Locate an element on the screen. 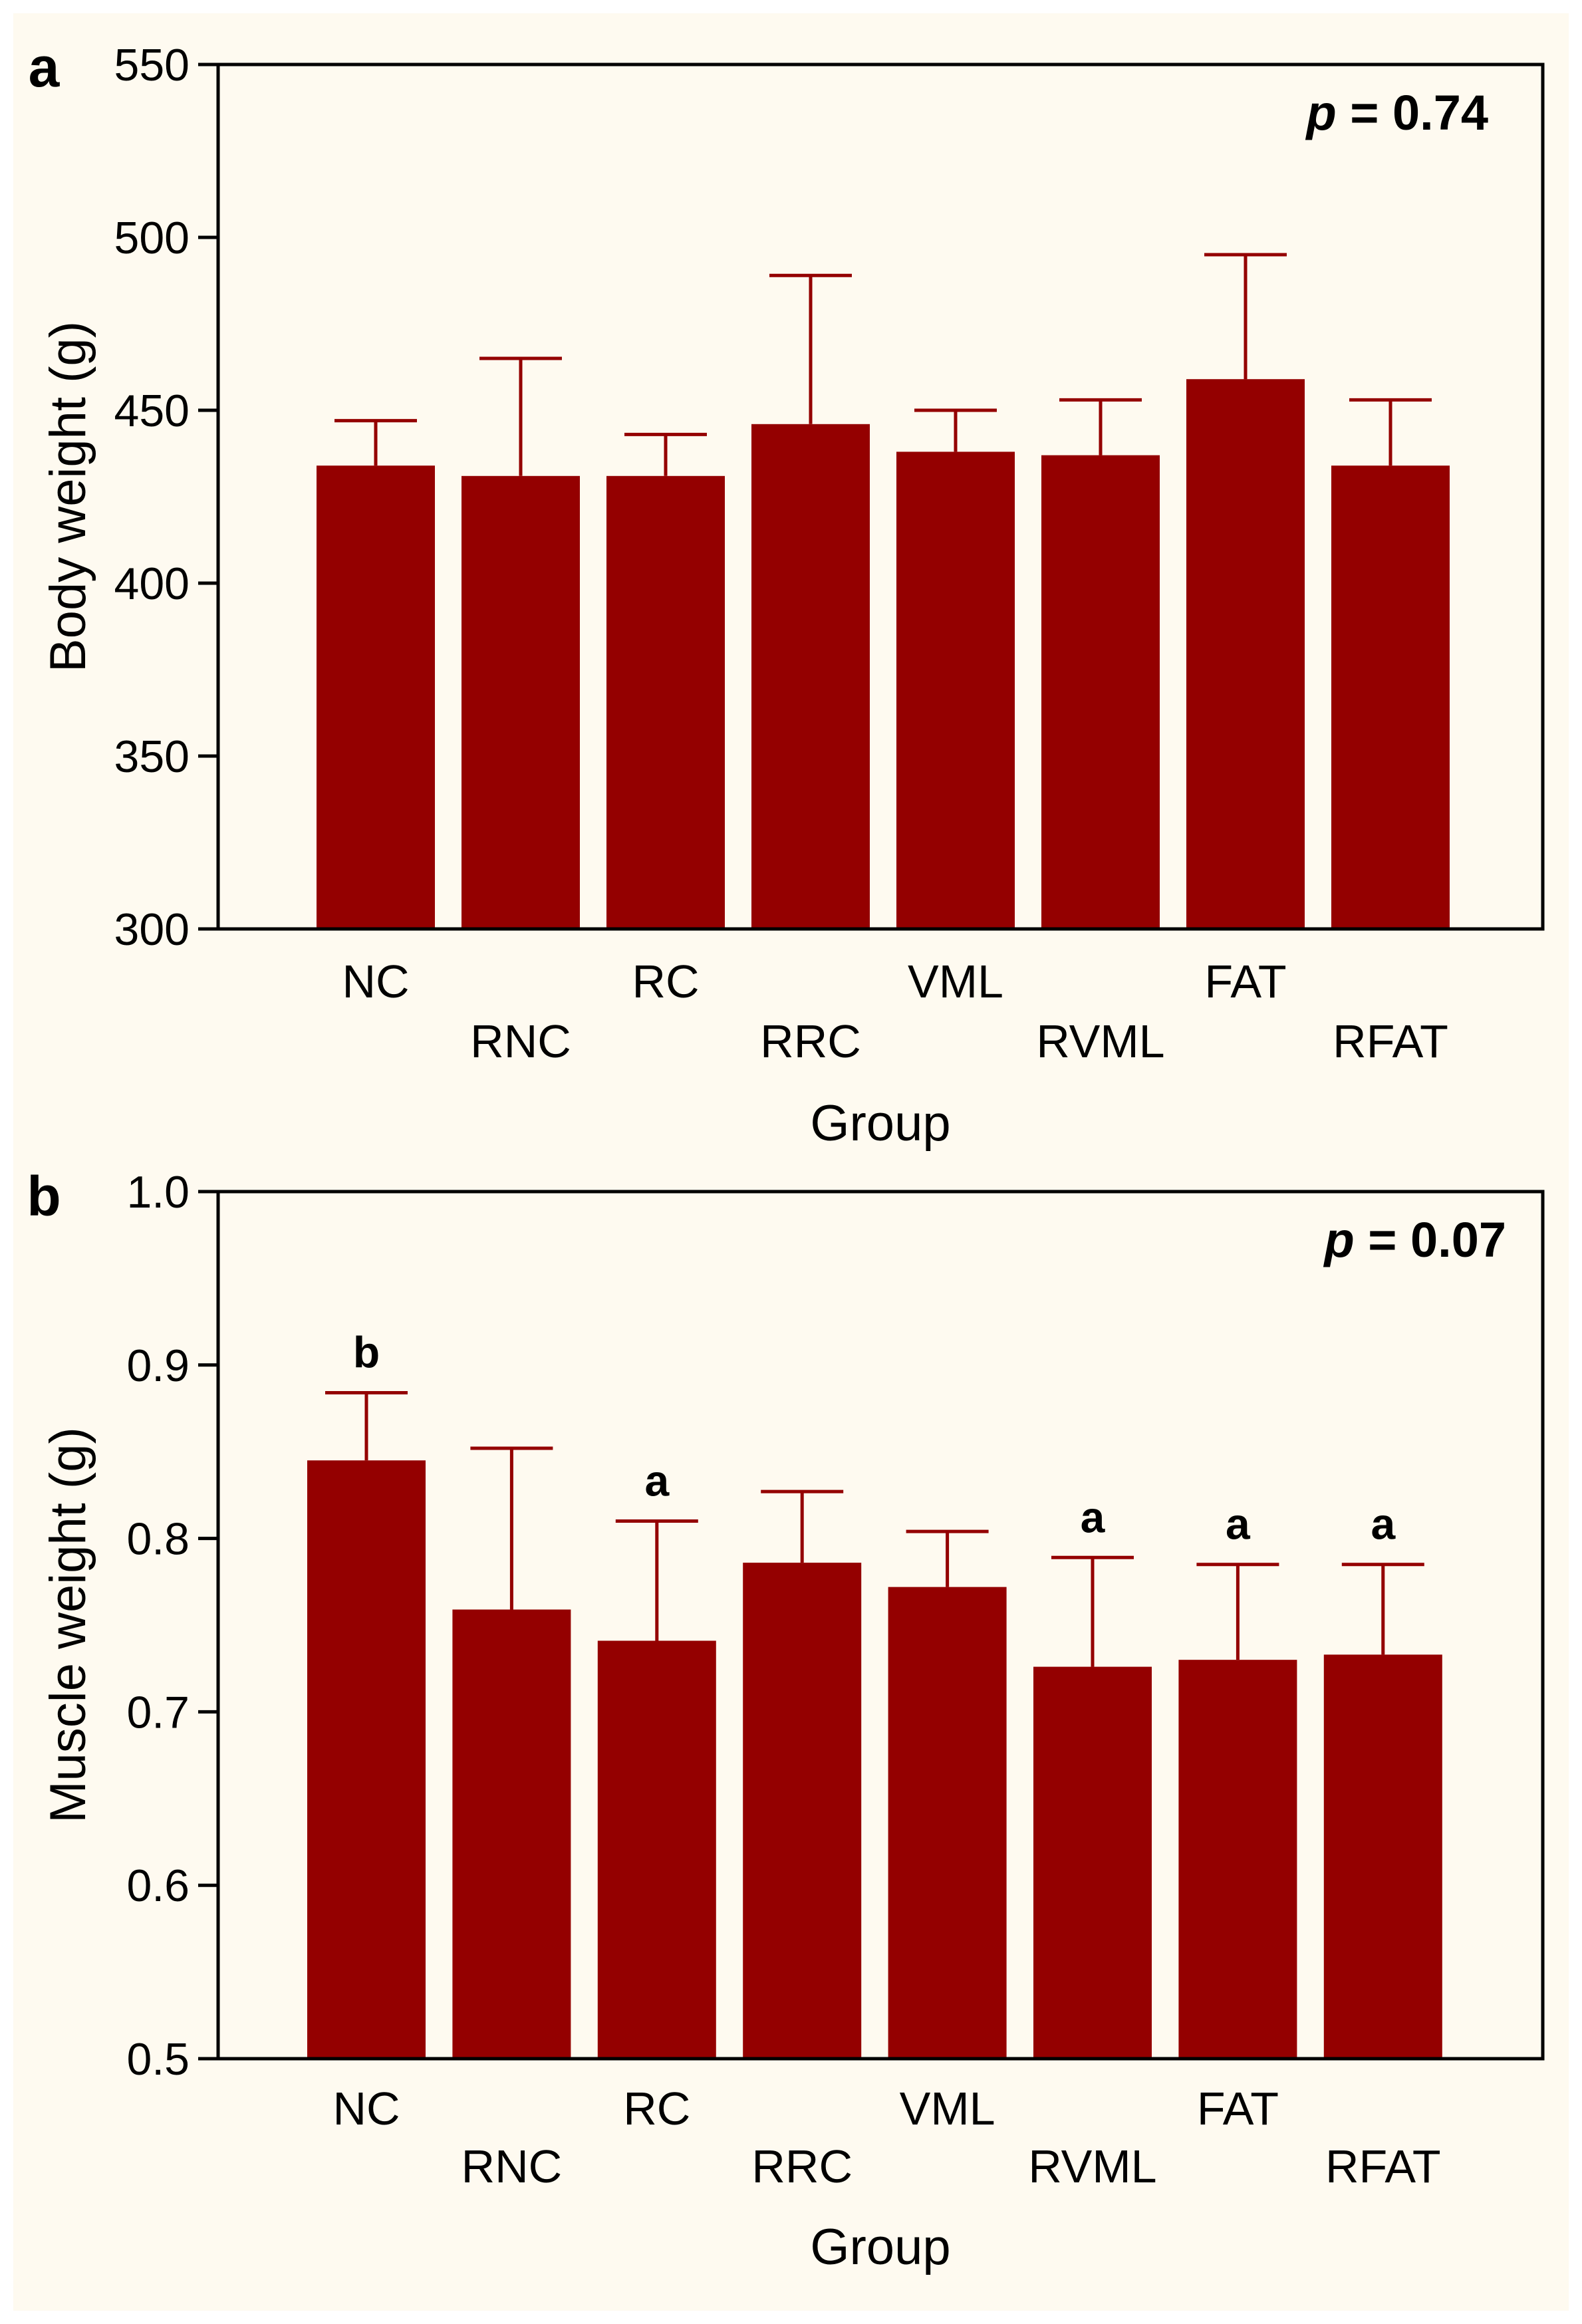 This screenshot has width=1582, height=2324. y-tick-label: 0.9 is located at coordinates (158, 1366).